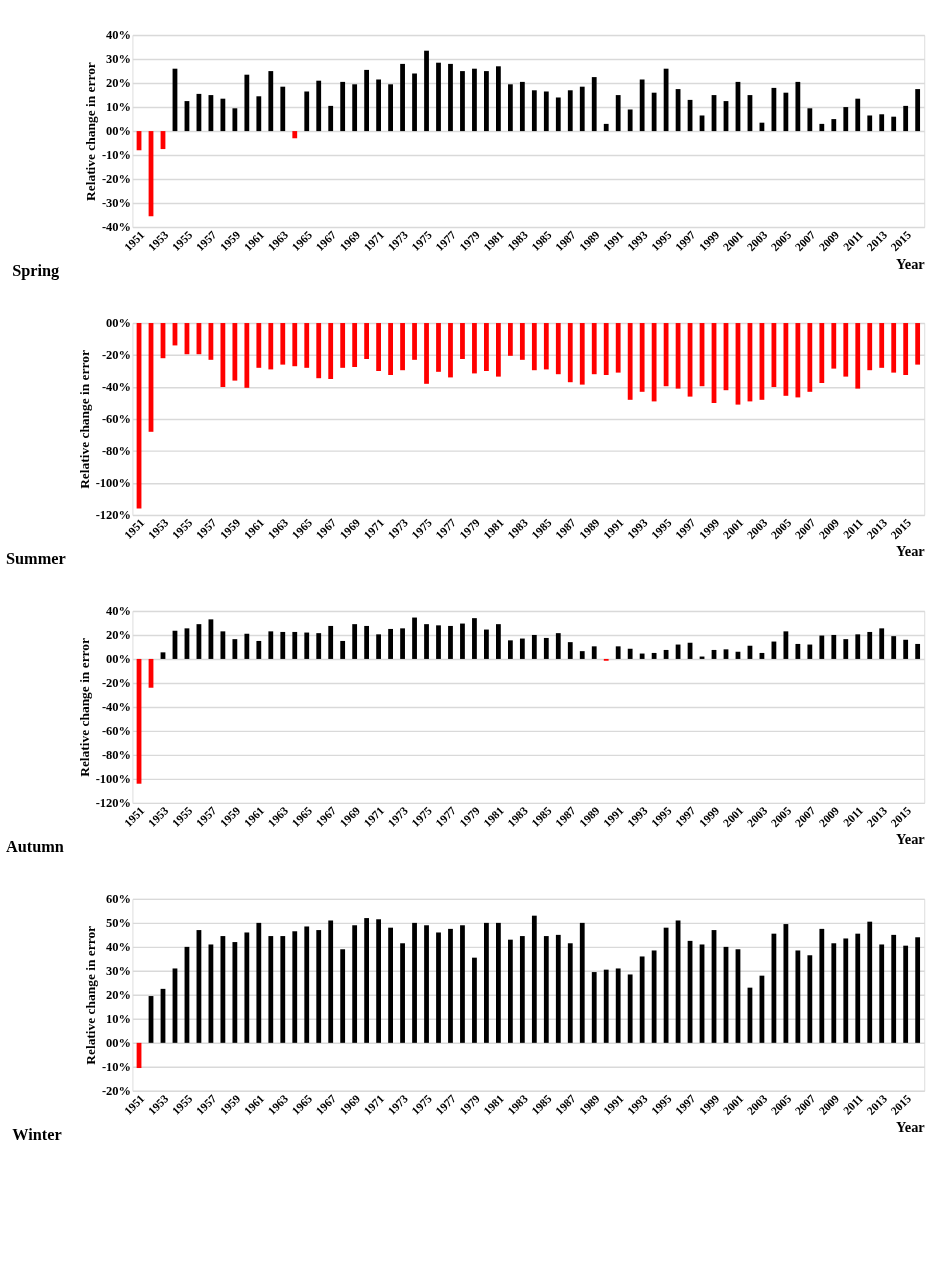  I want to click on text: Spring, so click(36, 270).